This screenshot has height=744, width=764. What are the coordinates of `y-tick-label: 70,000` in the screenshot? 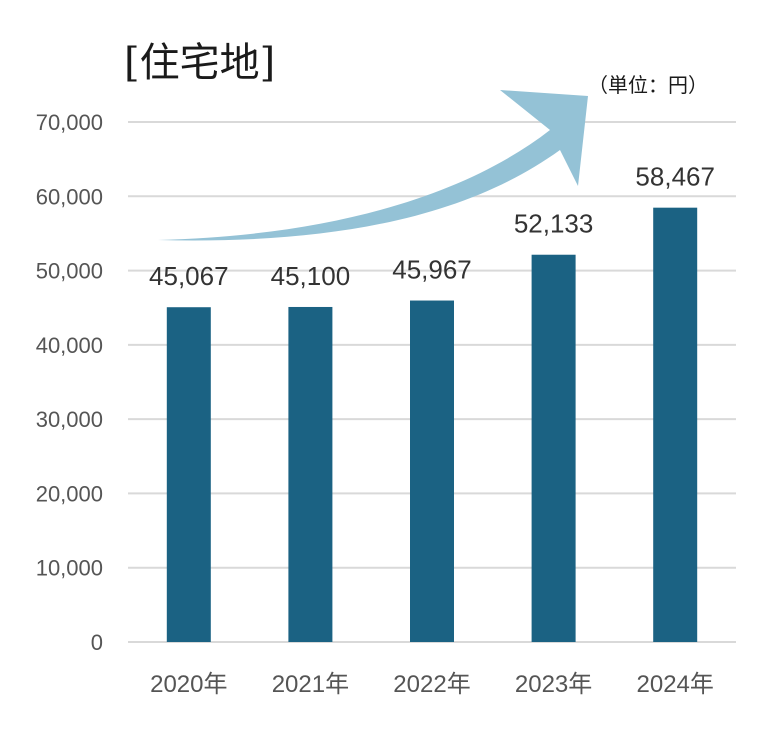 It's located at (69, 122).